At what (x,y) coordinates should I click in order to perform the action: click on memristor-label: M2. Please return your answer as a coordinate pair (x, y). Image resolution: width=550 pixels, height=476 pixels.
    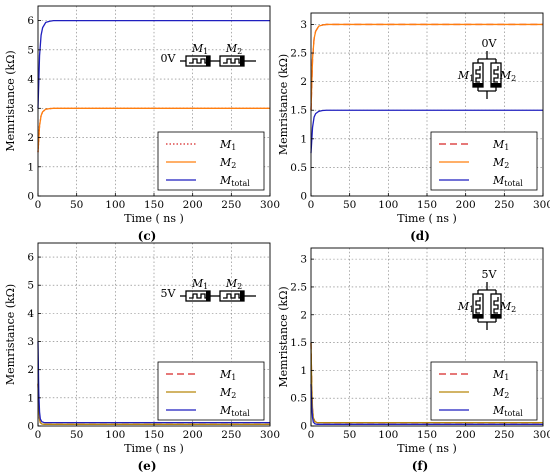
    Looking at the image, I should click on (233, 49).